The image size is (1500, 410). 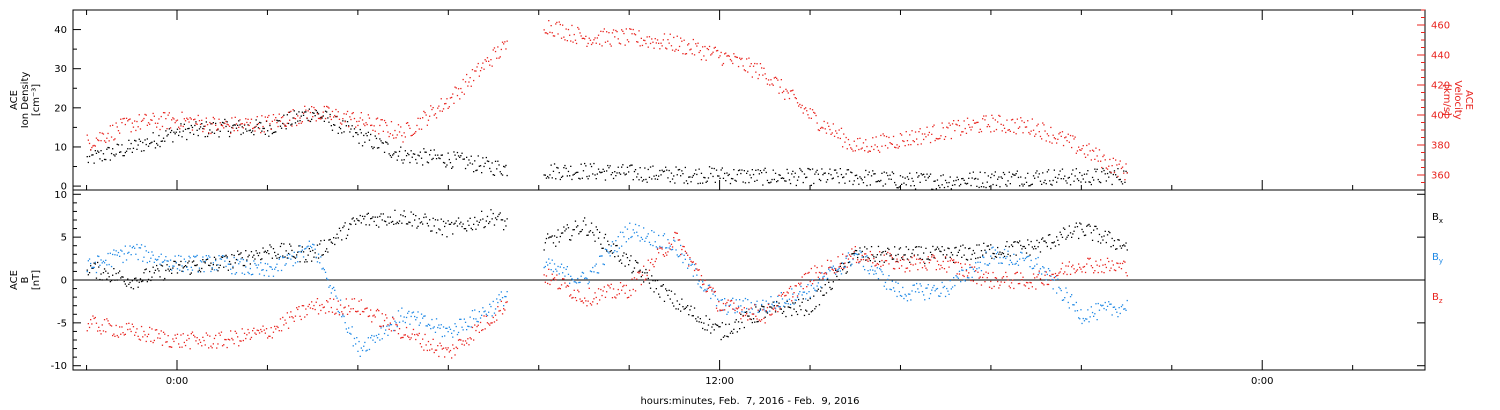 I want to click on bottom-ytick-label: -10, so click(x=59, y=366).